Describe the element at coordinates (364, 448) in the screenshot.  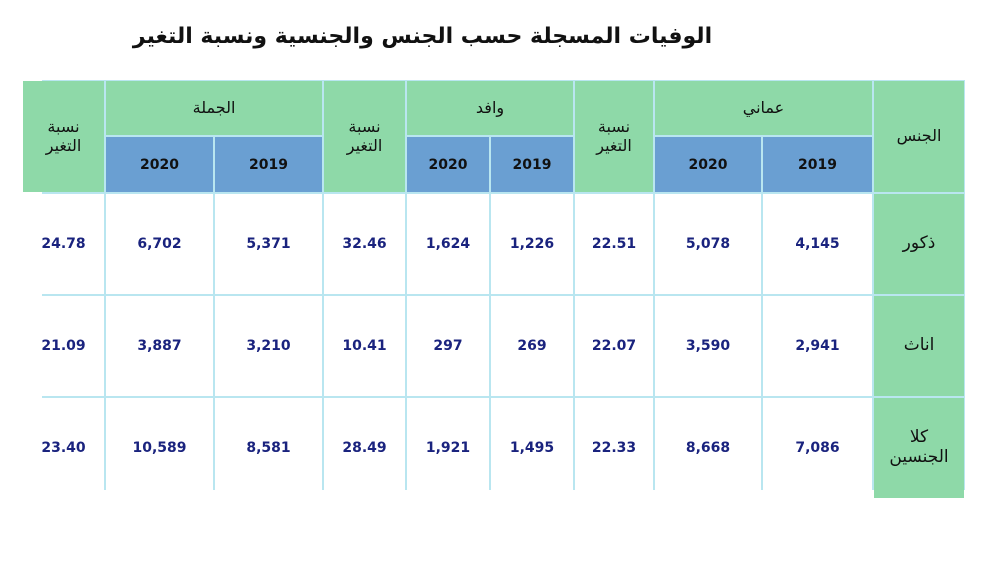
I see `table-cell: 28.49` at that location.